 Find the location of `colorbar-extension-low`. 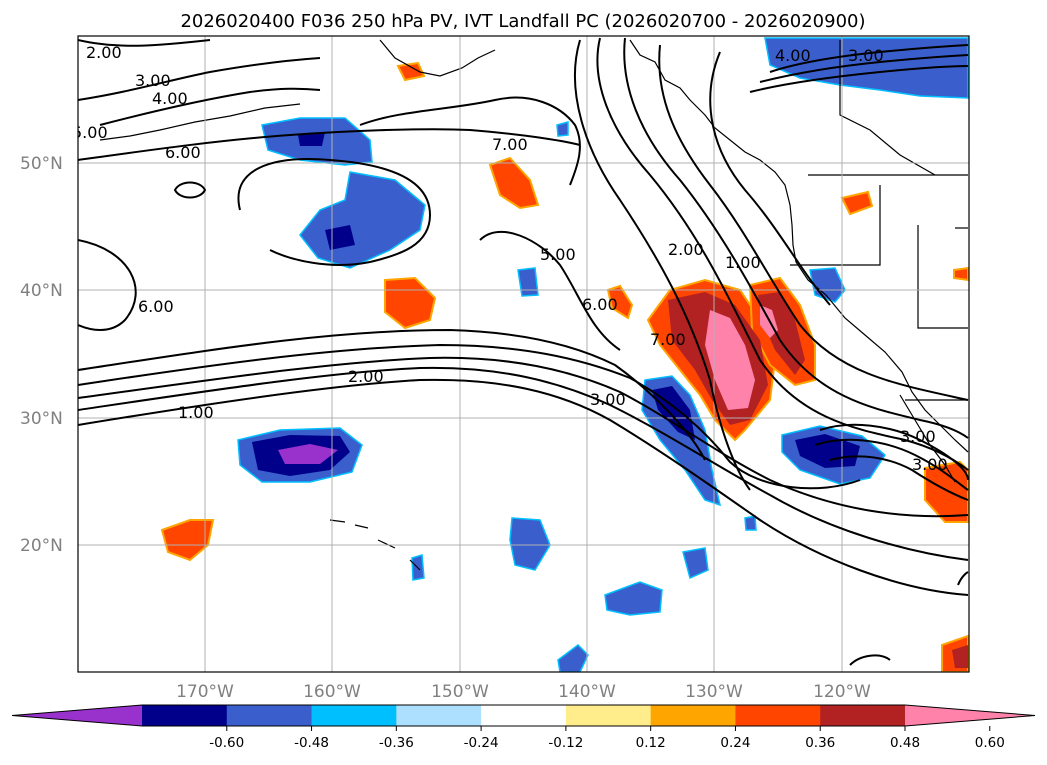

colorbar-extension-low is located at coordinates (77, 715).